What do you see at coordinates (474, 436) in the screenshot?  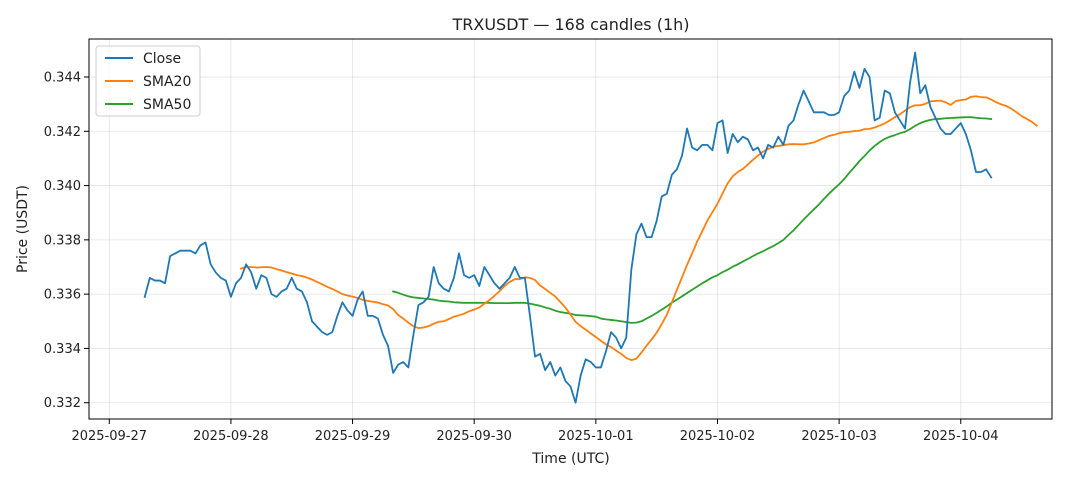 I see `x-tick-label: 2025-09-30` at bounding box center [474, 436].